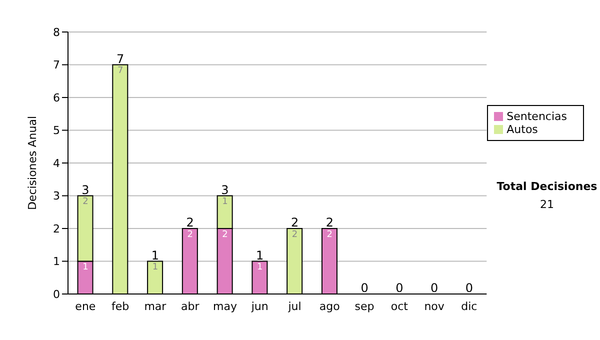 The width and height of the screenshot is (600, 340). I want to click on legend-label: Autos, so click(522, 129).